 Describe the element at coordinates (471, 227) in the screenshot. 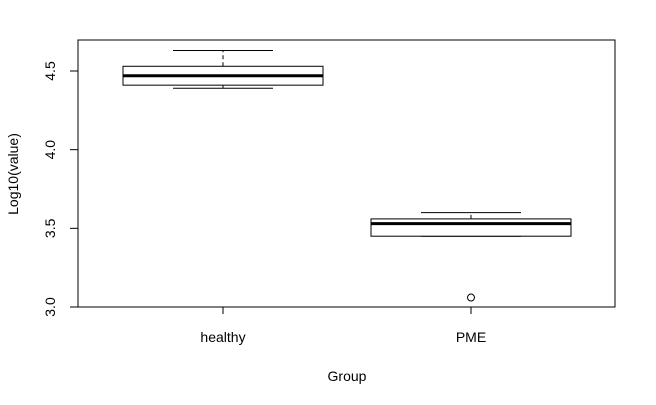

I see `iqr-box` at that location.